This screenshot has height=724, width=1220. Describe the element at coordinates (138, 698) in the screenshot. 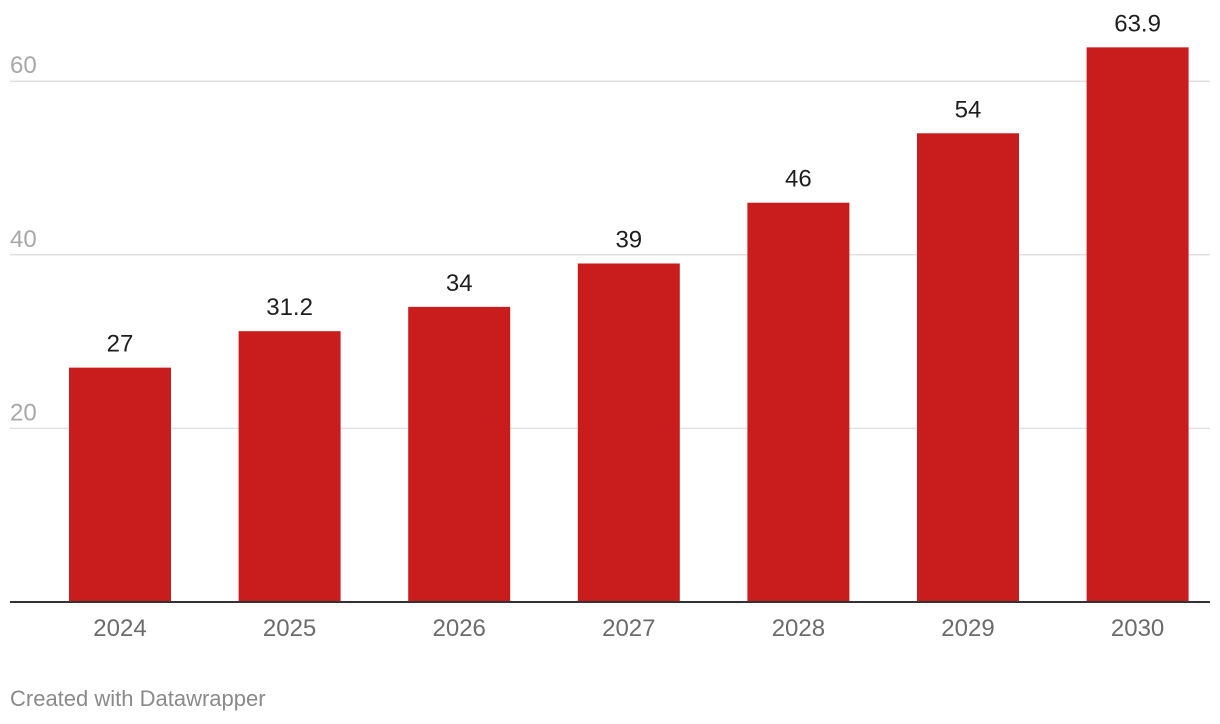

I see `datawrapper-credit: Created with Datawrapper` at that location.